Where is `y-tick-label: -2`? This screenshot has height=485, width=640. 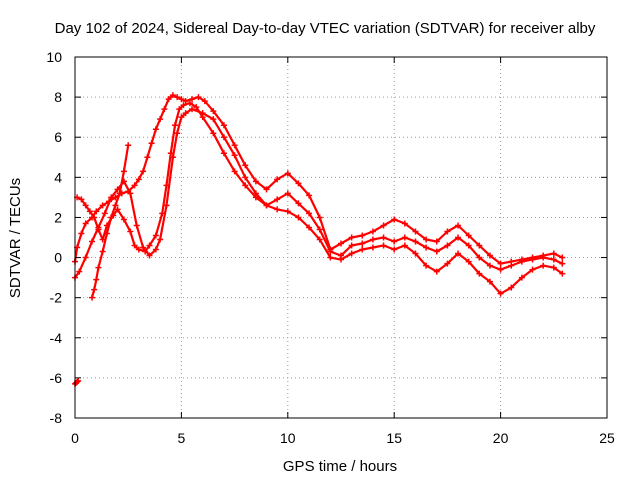
y-tick-label: -2 is located at coordinates (56, 298).